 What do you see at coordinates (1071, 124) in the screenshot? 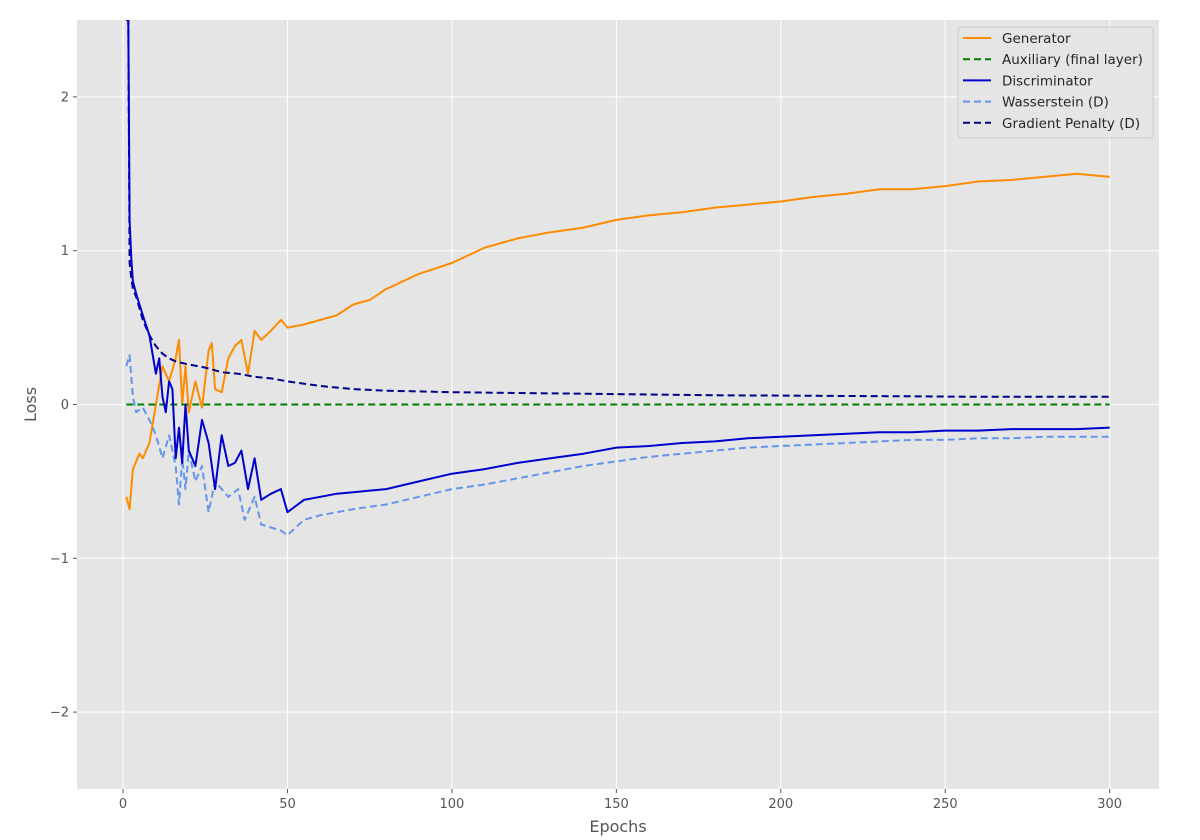
I see `legend-label: Gradient Penalty (D)` at bounding box center [1071, 124].